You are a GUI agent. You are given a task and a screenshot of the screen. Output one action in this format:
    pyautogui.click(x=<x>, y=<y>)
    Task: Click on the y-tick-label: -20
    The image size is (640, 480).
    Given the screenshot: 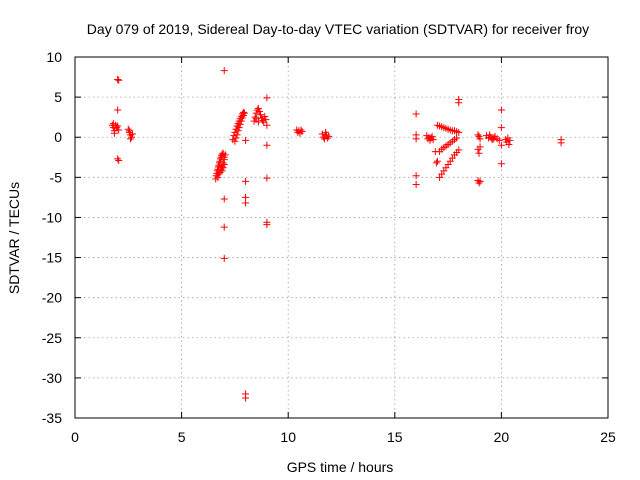 What is the action you would take?
    pyautogui.click(x=52, y=298)
    